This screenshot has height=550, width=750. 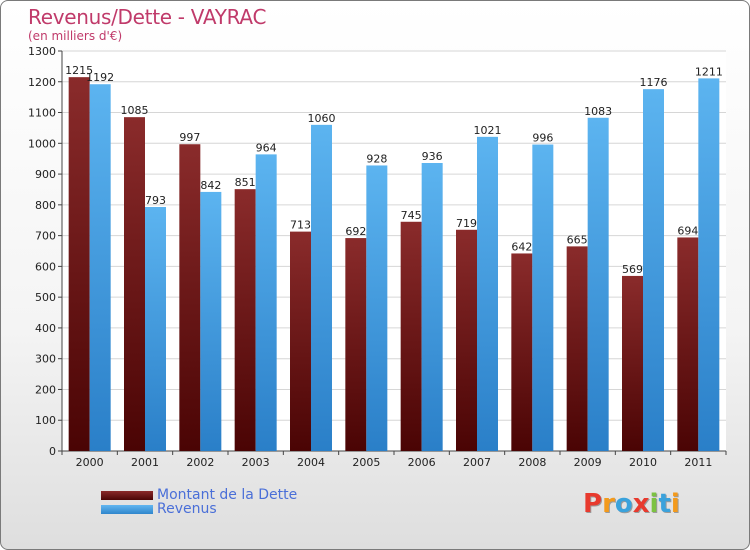 I want to click on y-tick-label: 1100, so click(x=42, y=113).